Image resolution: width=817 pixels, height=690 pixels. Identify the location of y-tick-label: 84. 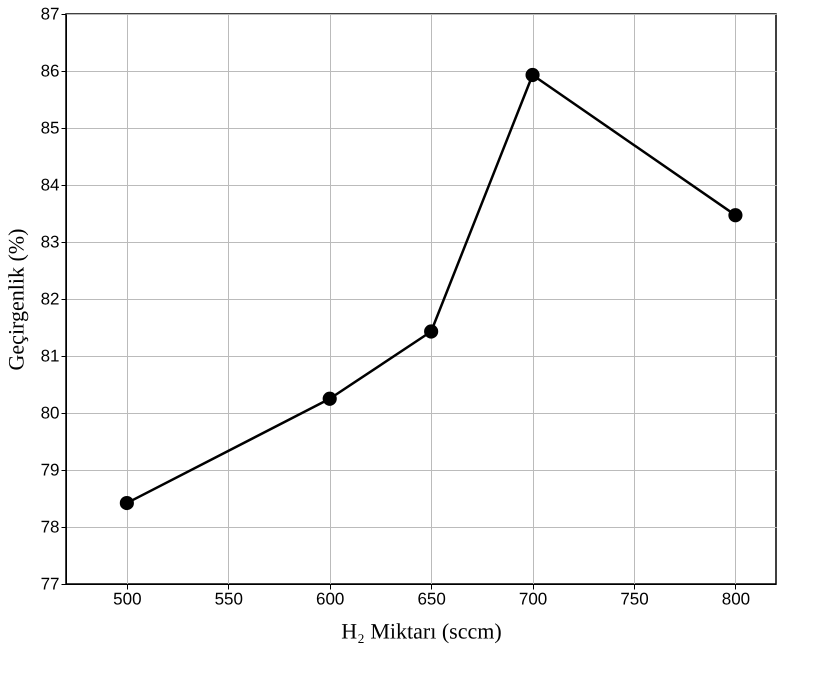
(50, 185).